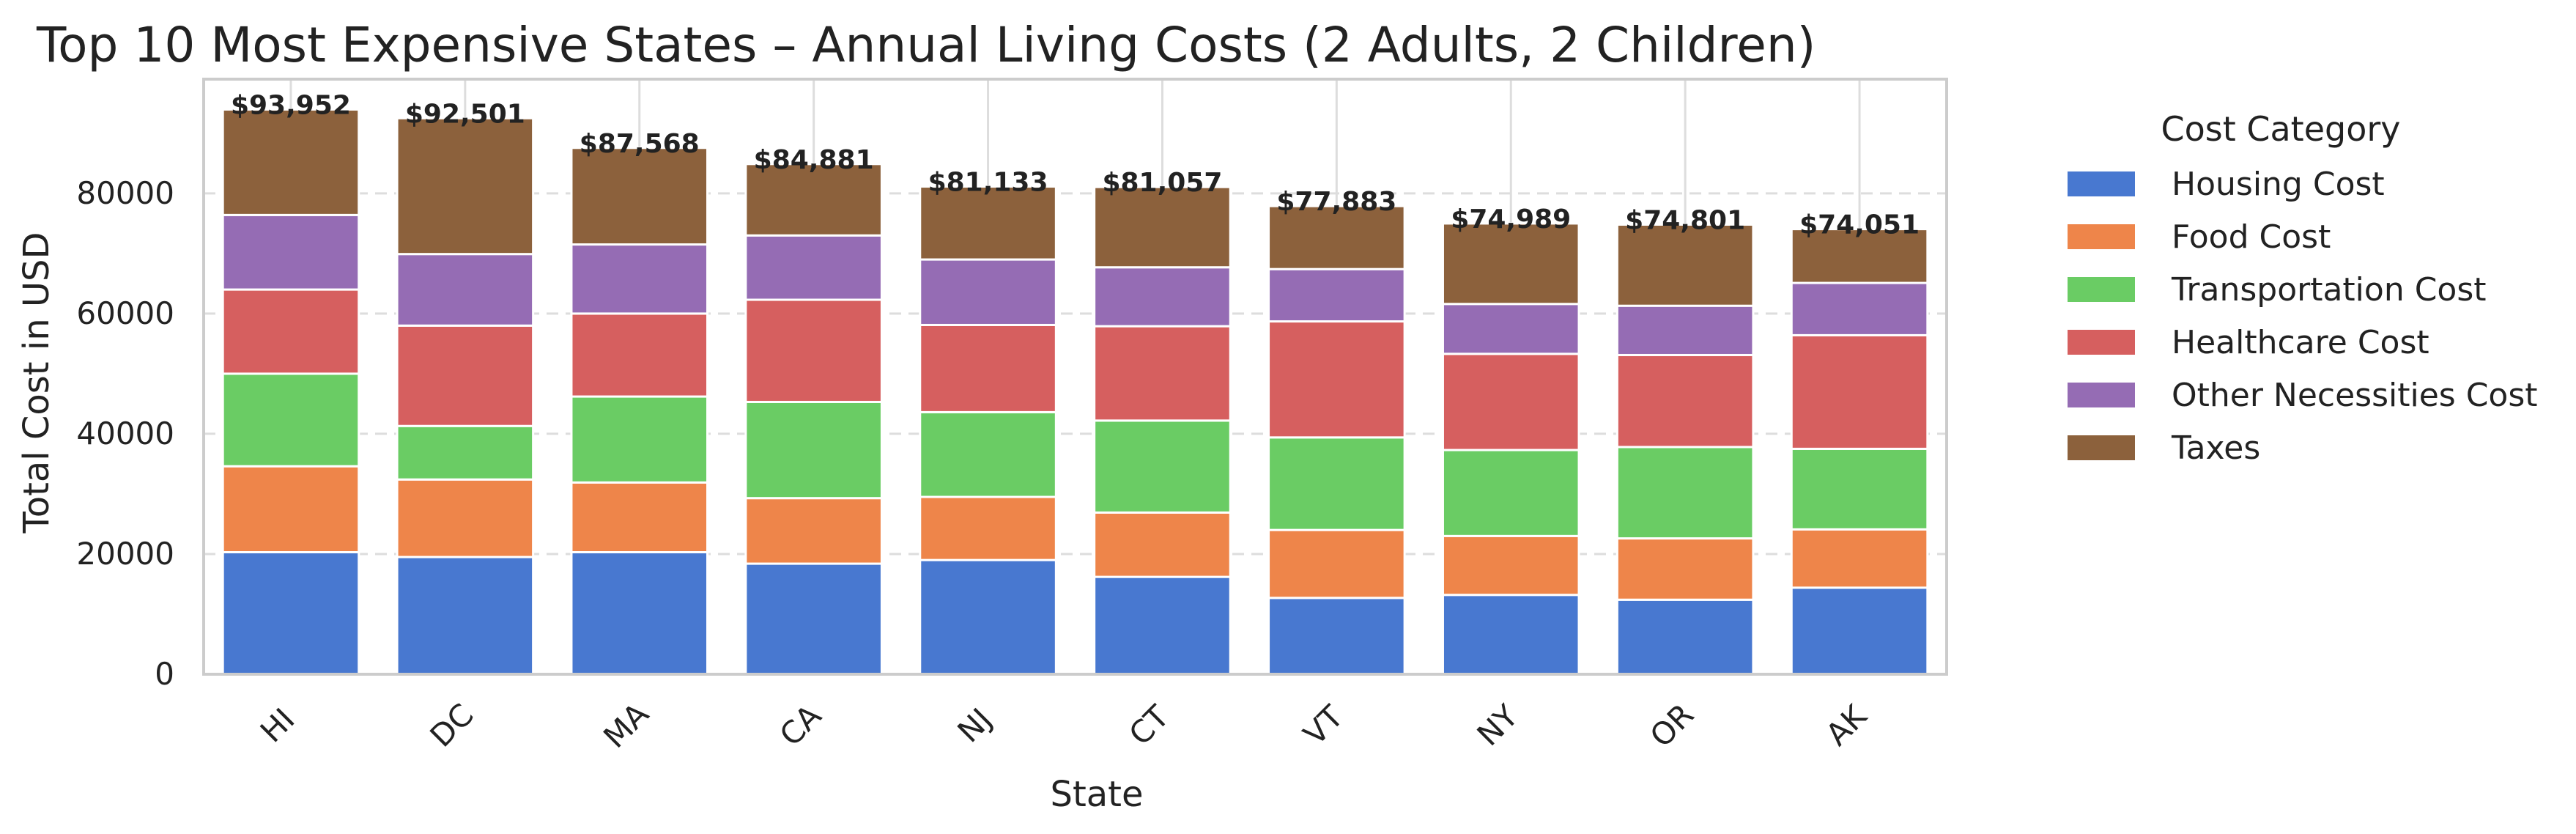  What do you see at coordinates (125, 313) in the screenshot?
I see `y-tick-label: 60000` at bounding box center [125, 313].